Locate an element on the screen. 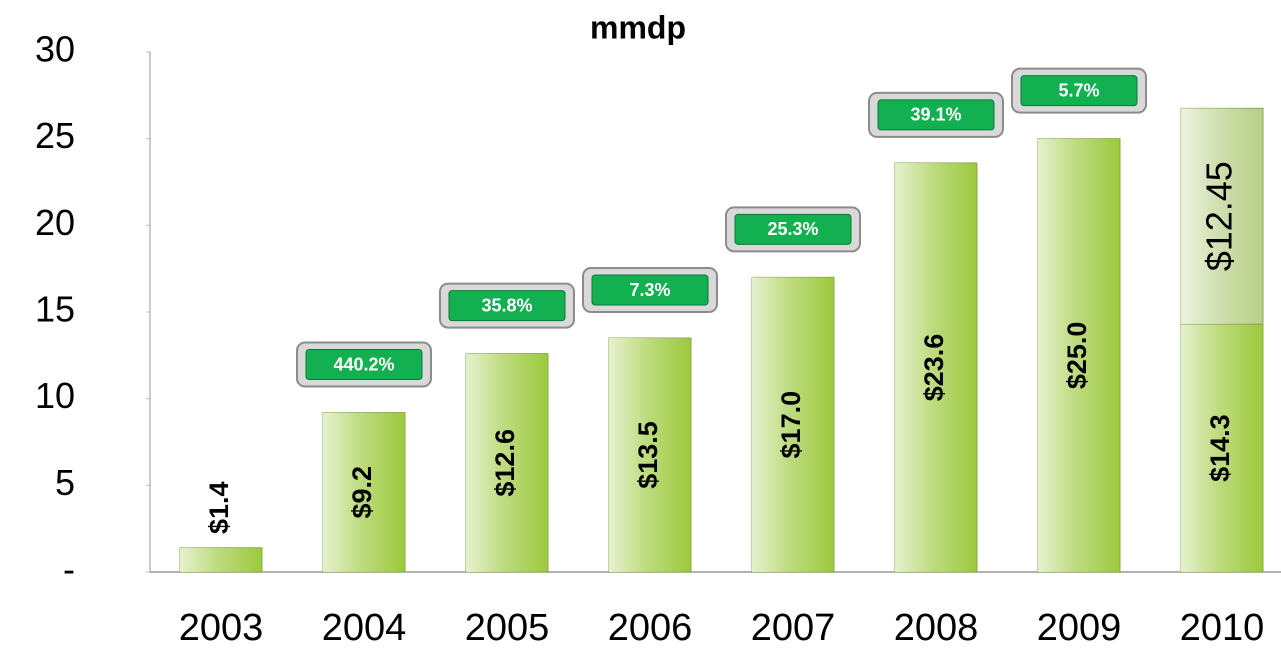  growth-label: 39.1% is located at coordinates (935, 115).